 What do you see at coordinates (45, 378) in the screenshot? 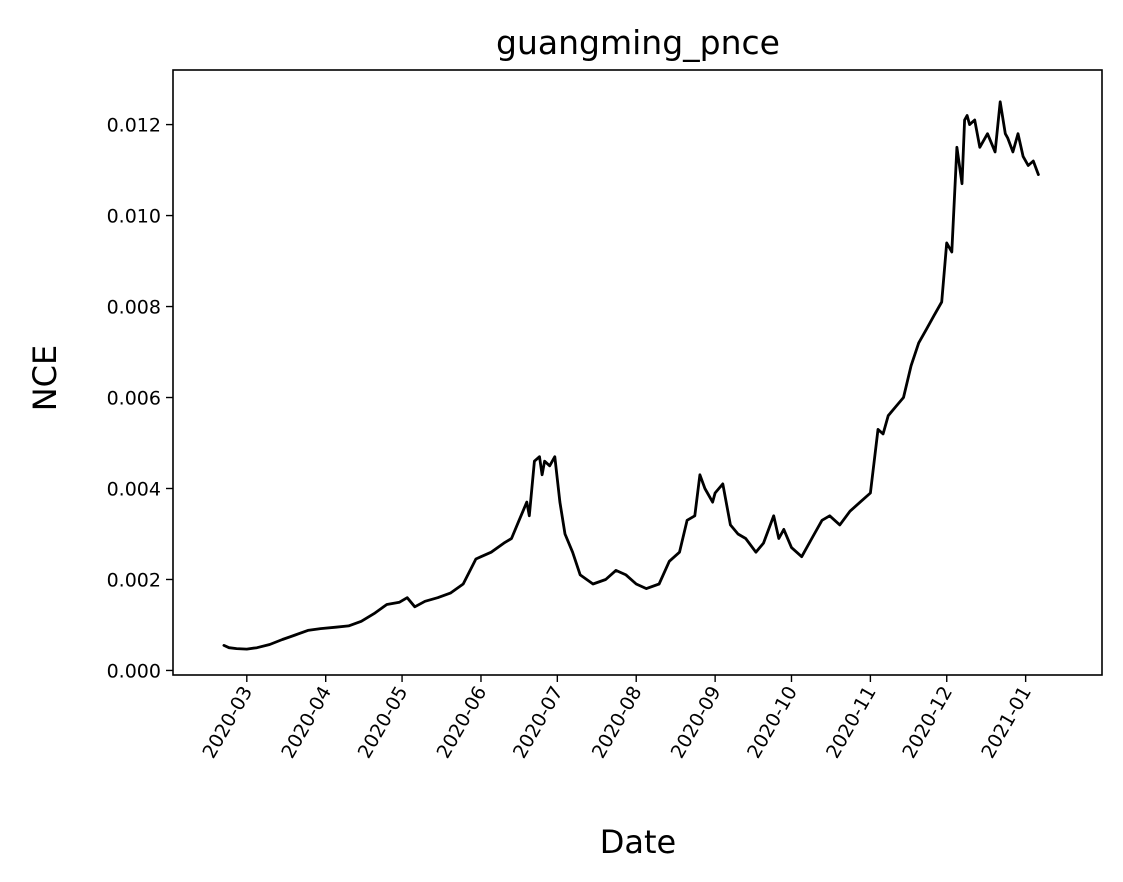
I see `y-axis-label: NCE` at bounding box center [45, 378].